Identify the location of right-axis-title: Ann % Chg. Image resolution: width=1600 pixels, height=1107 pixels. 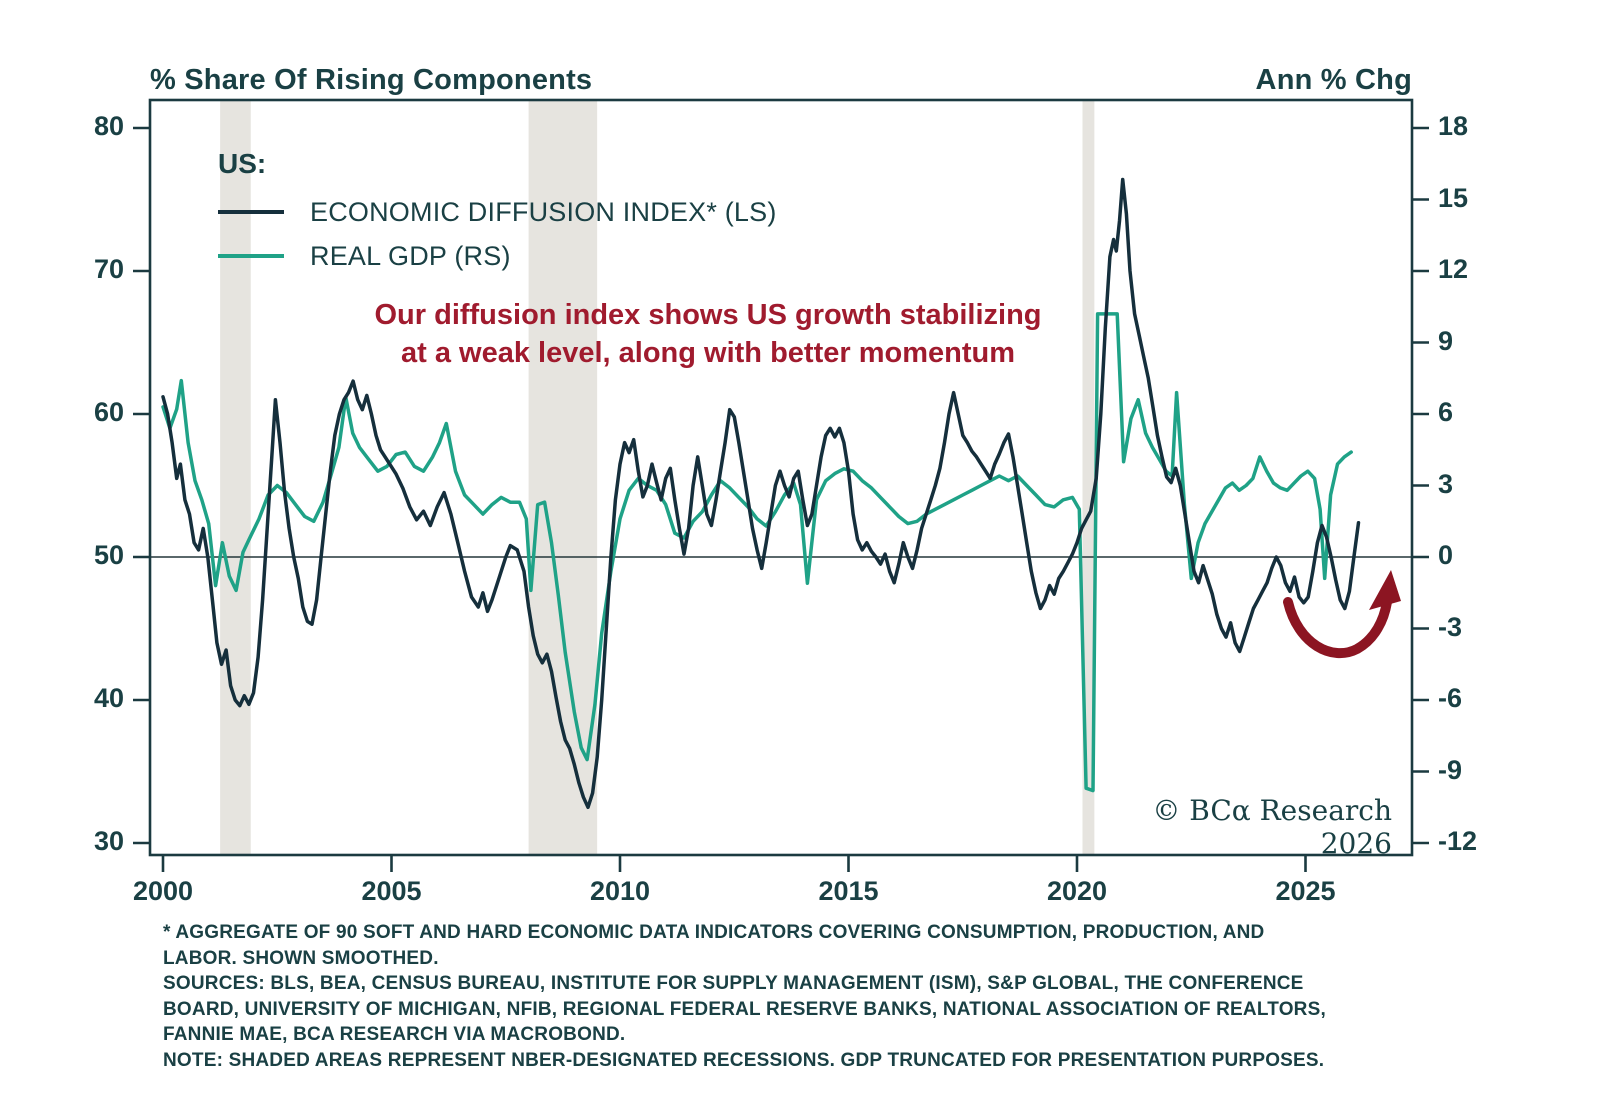
(1333, 80).